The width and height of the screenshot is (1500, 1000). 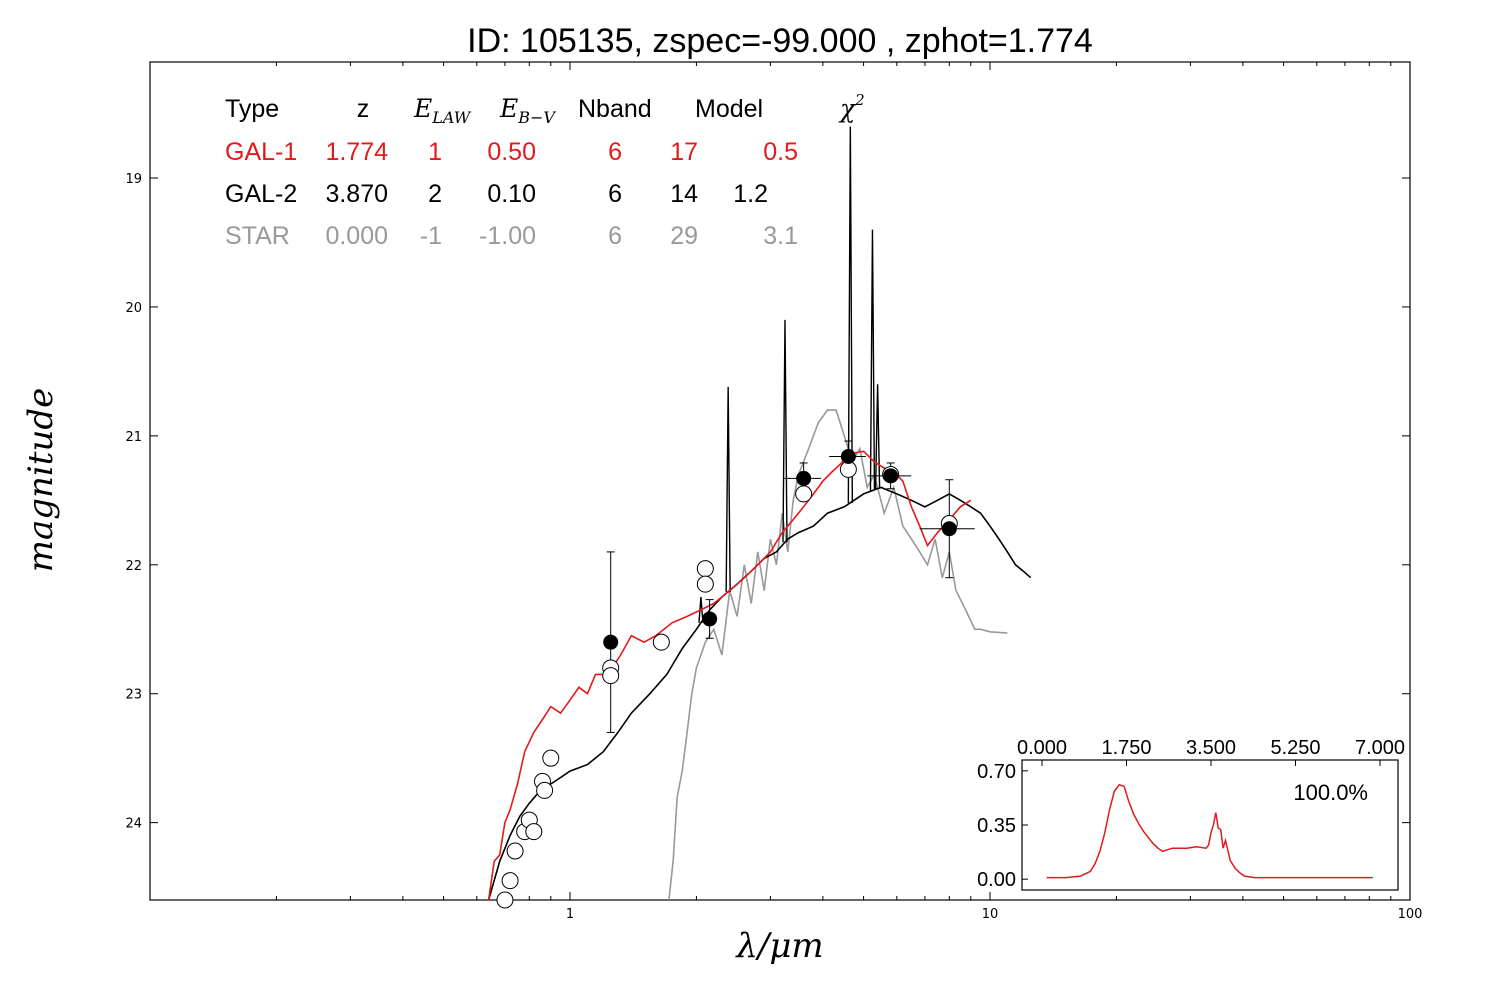 What do you see at coordinates (527, 110) in the screenshot?
I see `table-header-ebv: EB−V` at bounding box center [527, 110].